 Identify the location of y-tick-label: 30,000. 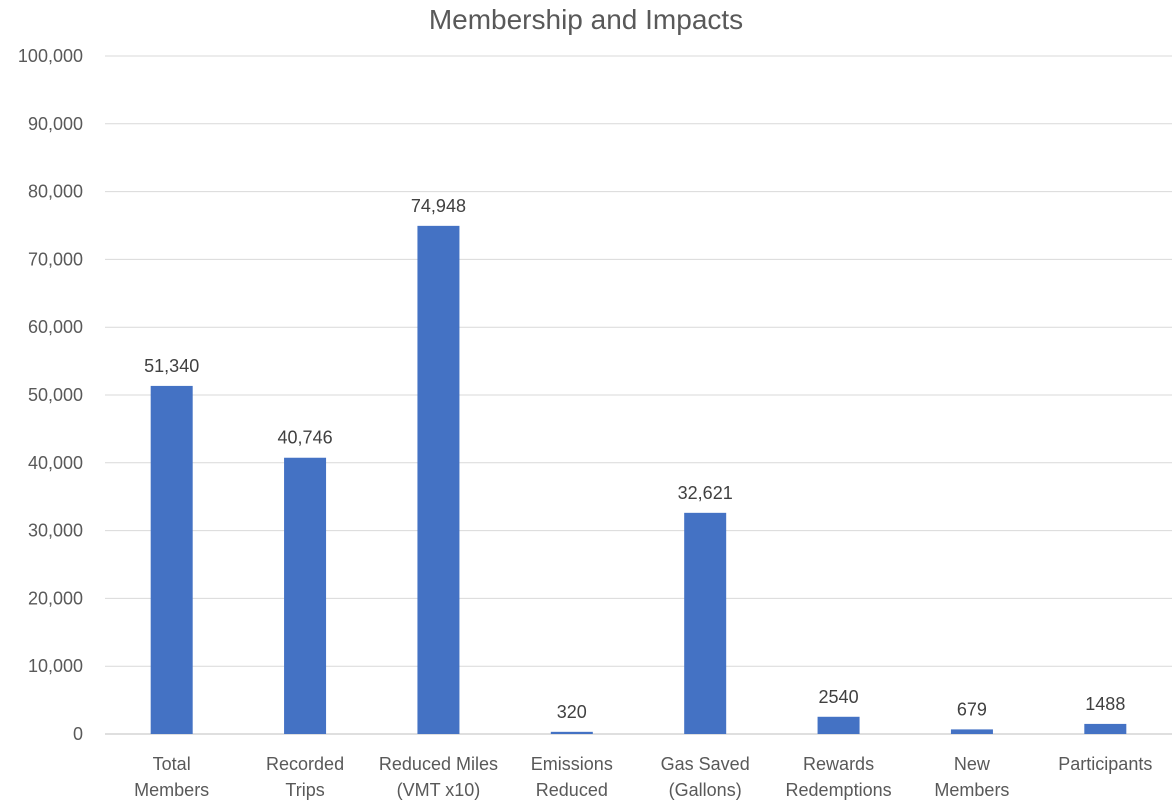
(55, 531).